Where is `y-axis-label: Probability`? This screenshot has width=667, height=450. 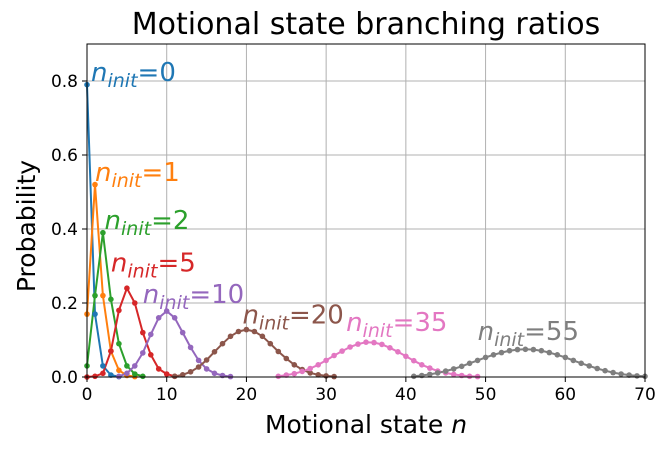 y-axis-label: Probability is located at coordinates (26, 226).